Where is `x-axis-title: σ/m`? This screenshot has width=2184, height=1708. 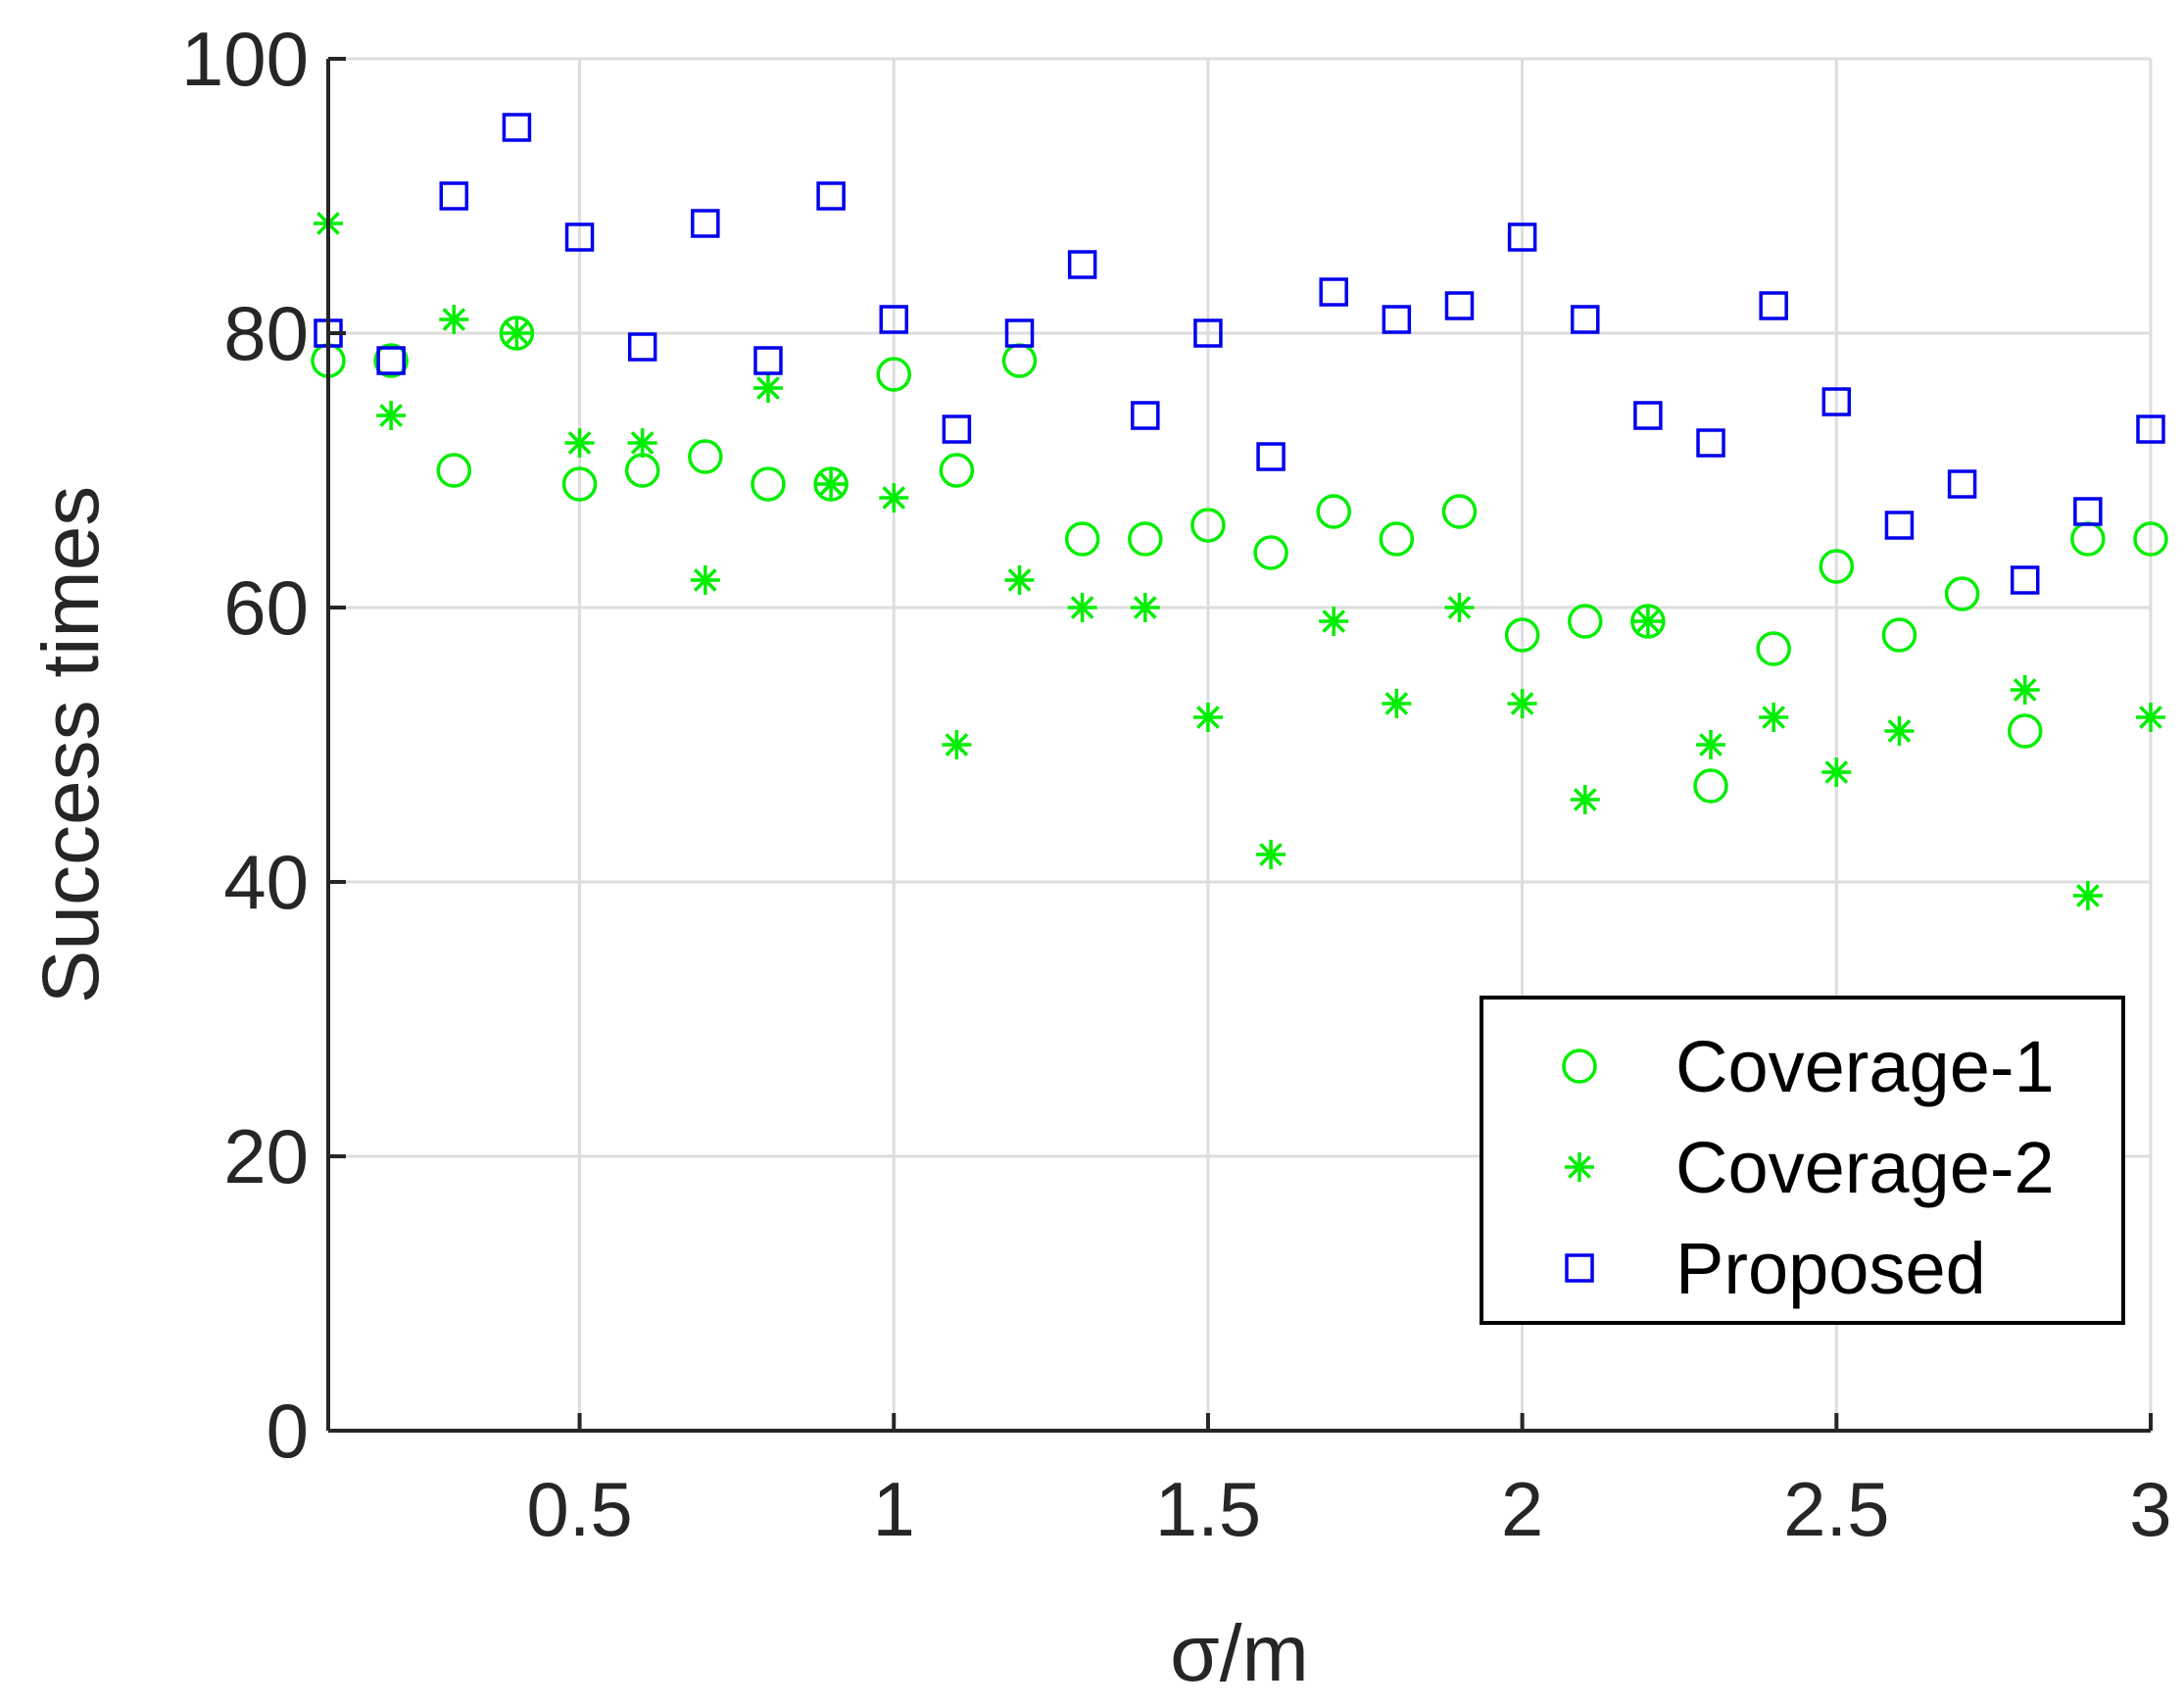
x-axis-title: σ/m is located at coordinates (1239, 1653).